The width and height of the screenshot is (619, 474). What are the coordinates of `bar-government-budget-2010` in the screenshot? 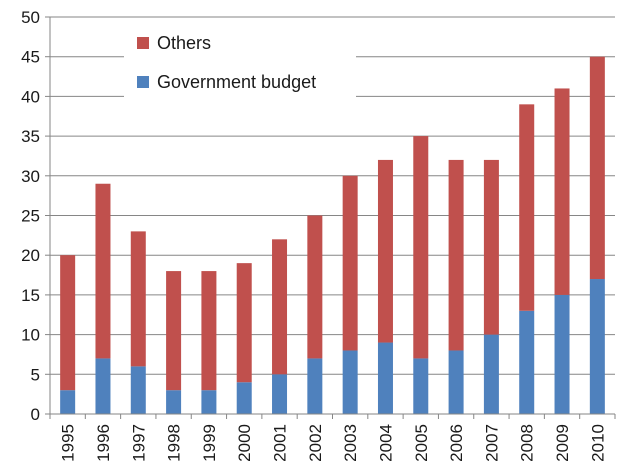 It's located at (597, 346).